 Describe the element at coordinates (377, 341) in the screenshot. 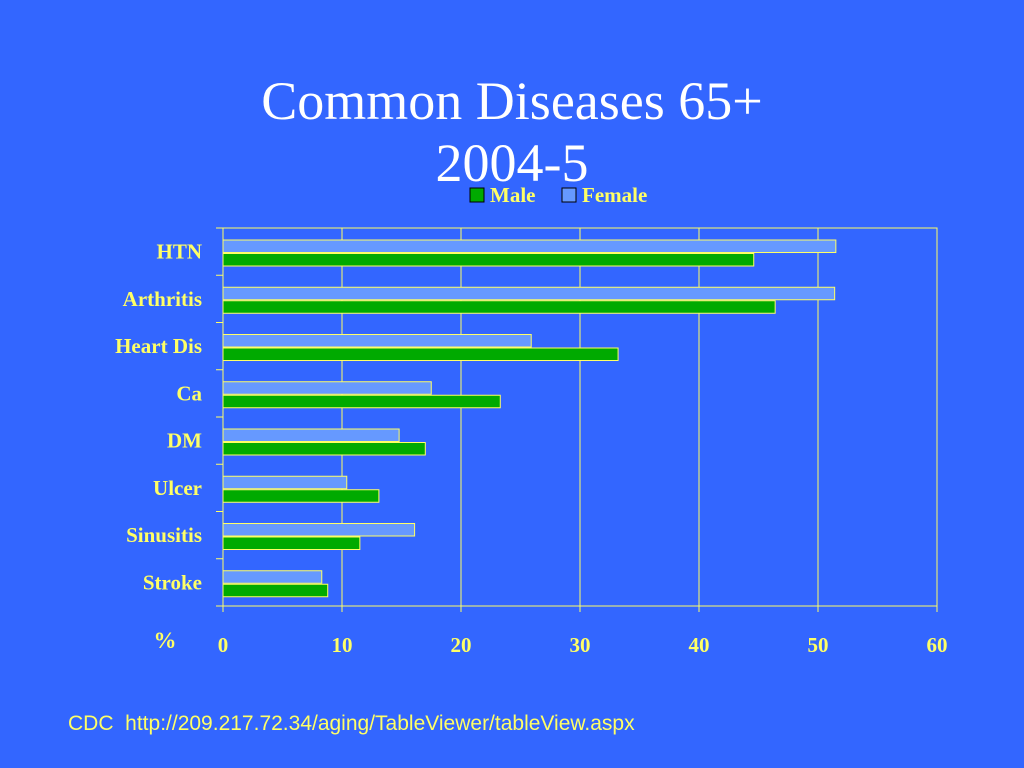

I see `bar-female-heart-dis` at that location.